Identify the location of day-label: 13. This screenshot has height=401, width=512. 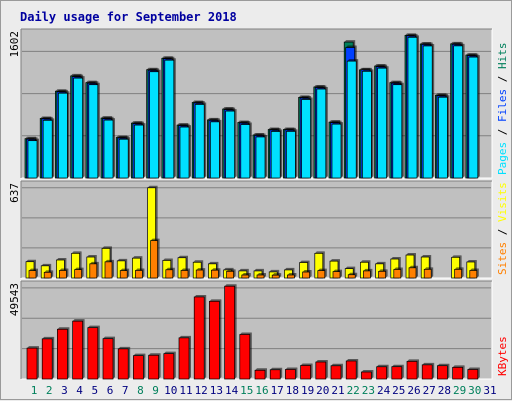
(216, 390).